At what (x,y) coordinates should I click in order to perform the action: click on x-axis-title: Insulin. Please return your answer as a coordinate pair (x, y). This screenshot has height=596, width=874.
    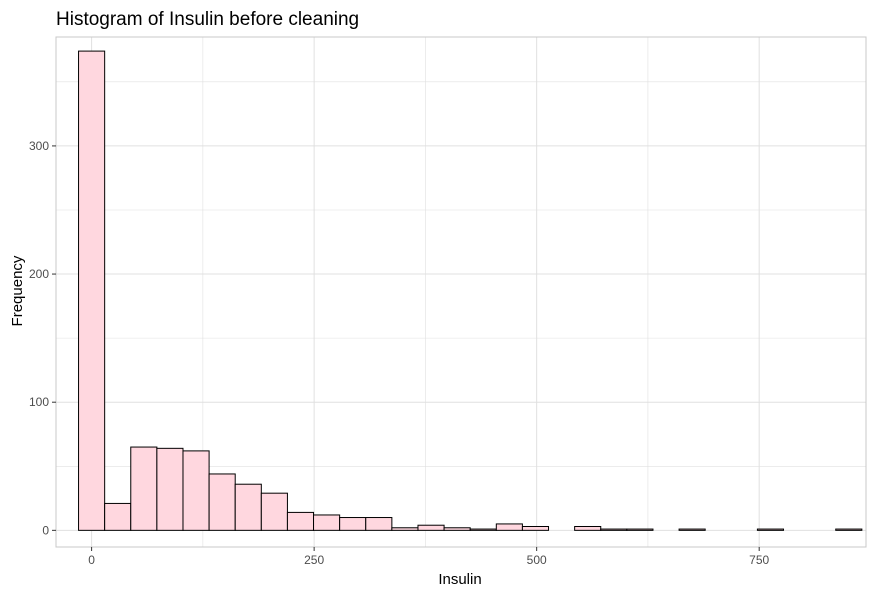
    Looking at the image, I should click on (459, 579).